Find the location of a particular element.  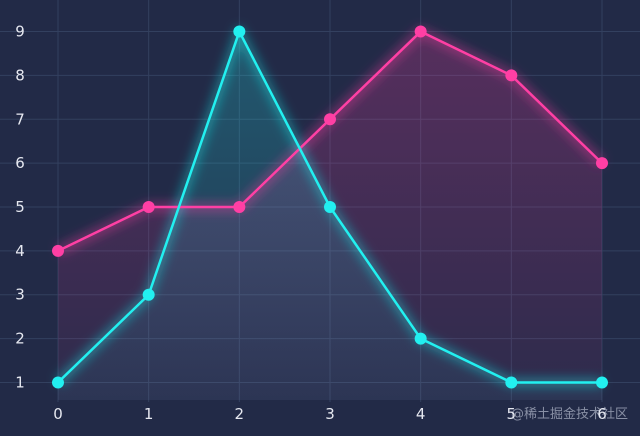

y-axis-ticks: 1 2 3 4 5 6 7 8 9 is located at coordinates (20, 207).